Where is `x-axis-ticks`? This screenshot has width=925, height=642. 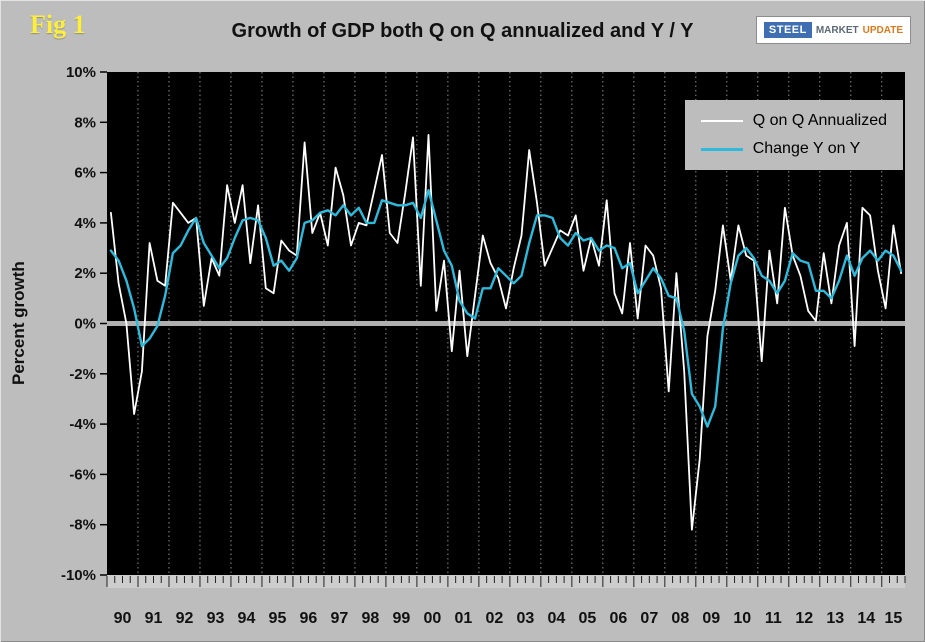 x-axis-ticks is located at coordinates (506, 581).